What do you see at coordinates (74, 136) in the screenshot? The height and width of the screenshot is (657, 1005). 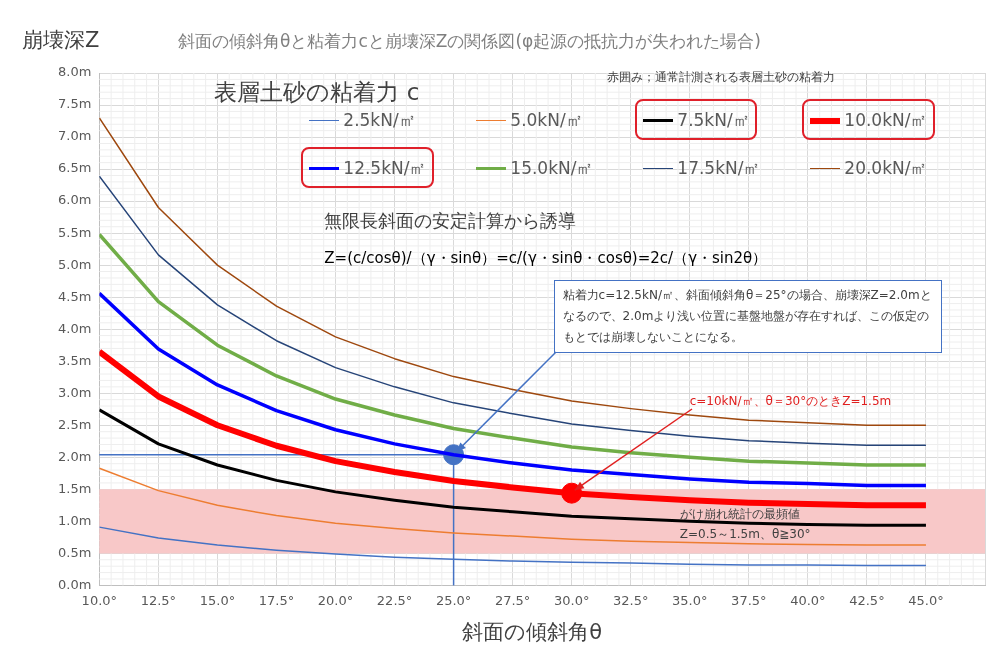 I see `y-tick-label: 7.0m` at bounding box center [74, 136].